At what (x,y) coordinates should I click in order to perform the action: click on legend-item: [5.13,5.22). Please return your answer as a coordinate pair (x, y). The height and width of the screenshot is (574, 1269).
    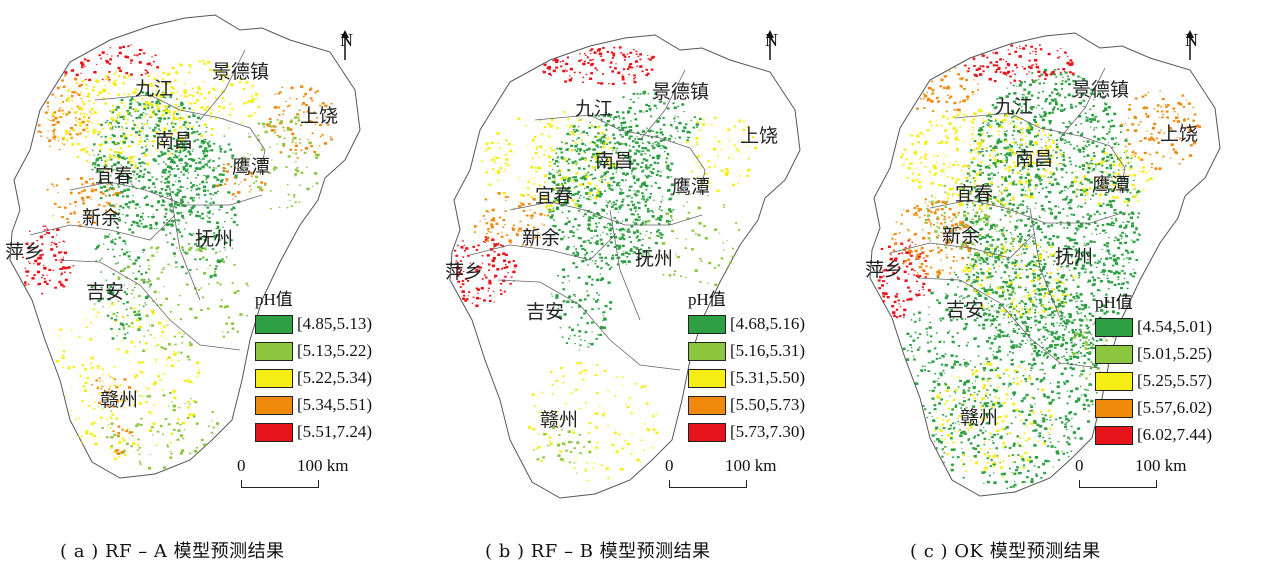
    Looking at the image, I should click on (313, 351).